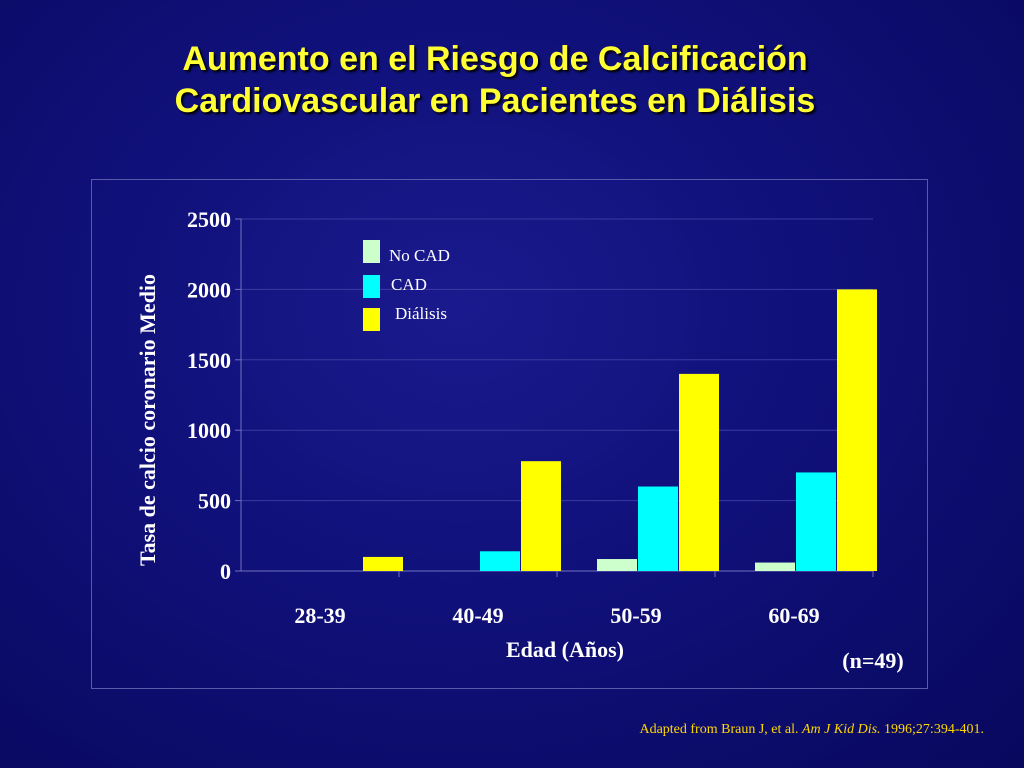 The image size is (1024, 768). What do you see at coordinates (495, 59) in the screenshot?
I see `title-line-1: Aumento en el Riesgo de Calcificación` at bounding box center [495, 59].